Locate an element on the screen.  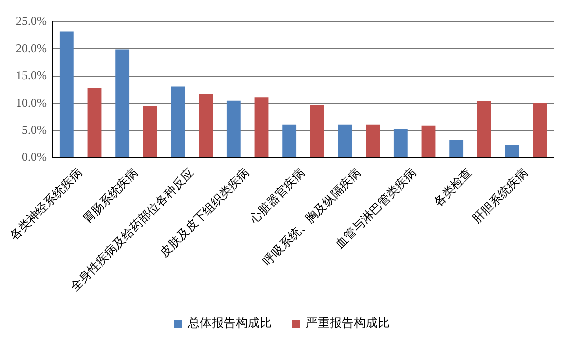
y-tick-label: 5.0% is located at coordinates (34, 129).